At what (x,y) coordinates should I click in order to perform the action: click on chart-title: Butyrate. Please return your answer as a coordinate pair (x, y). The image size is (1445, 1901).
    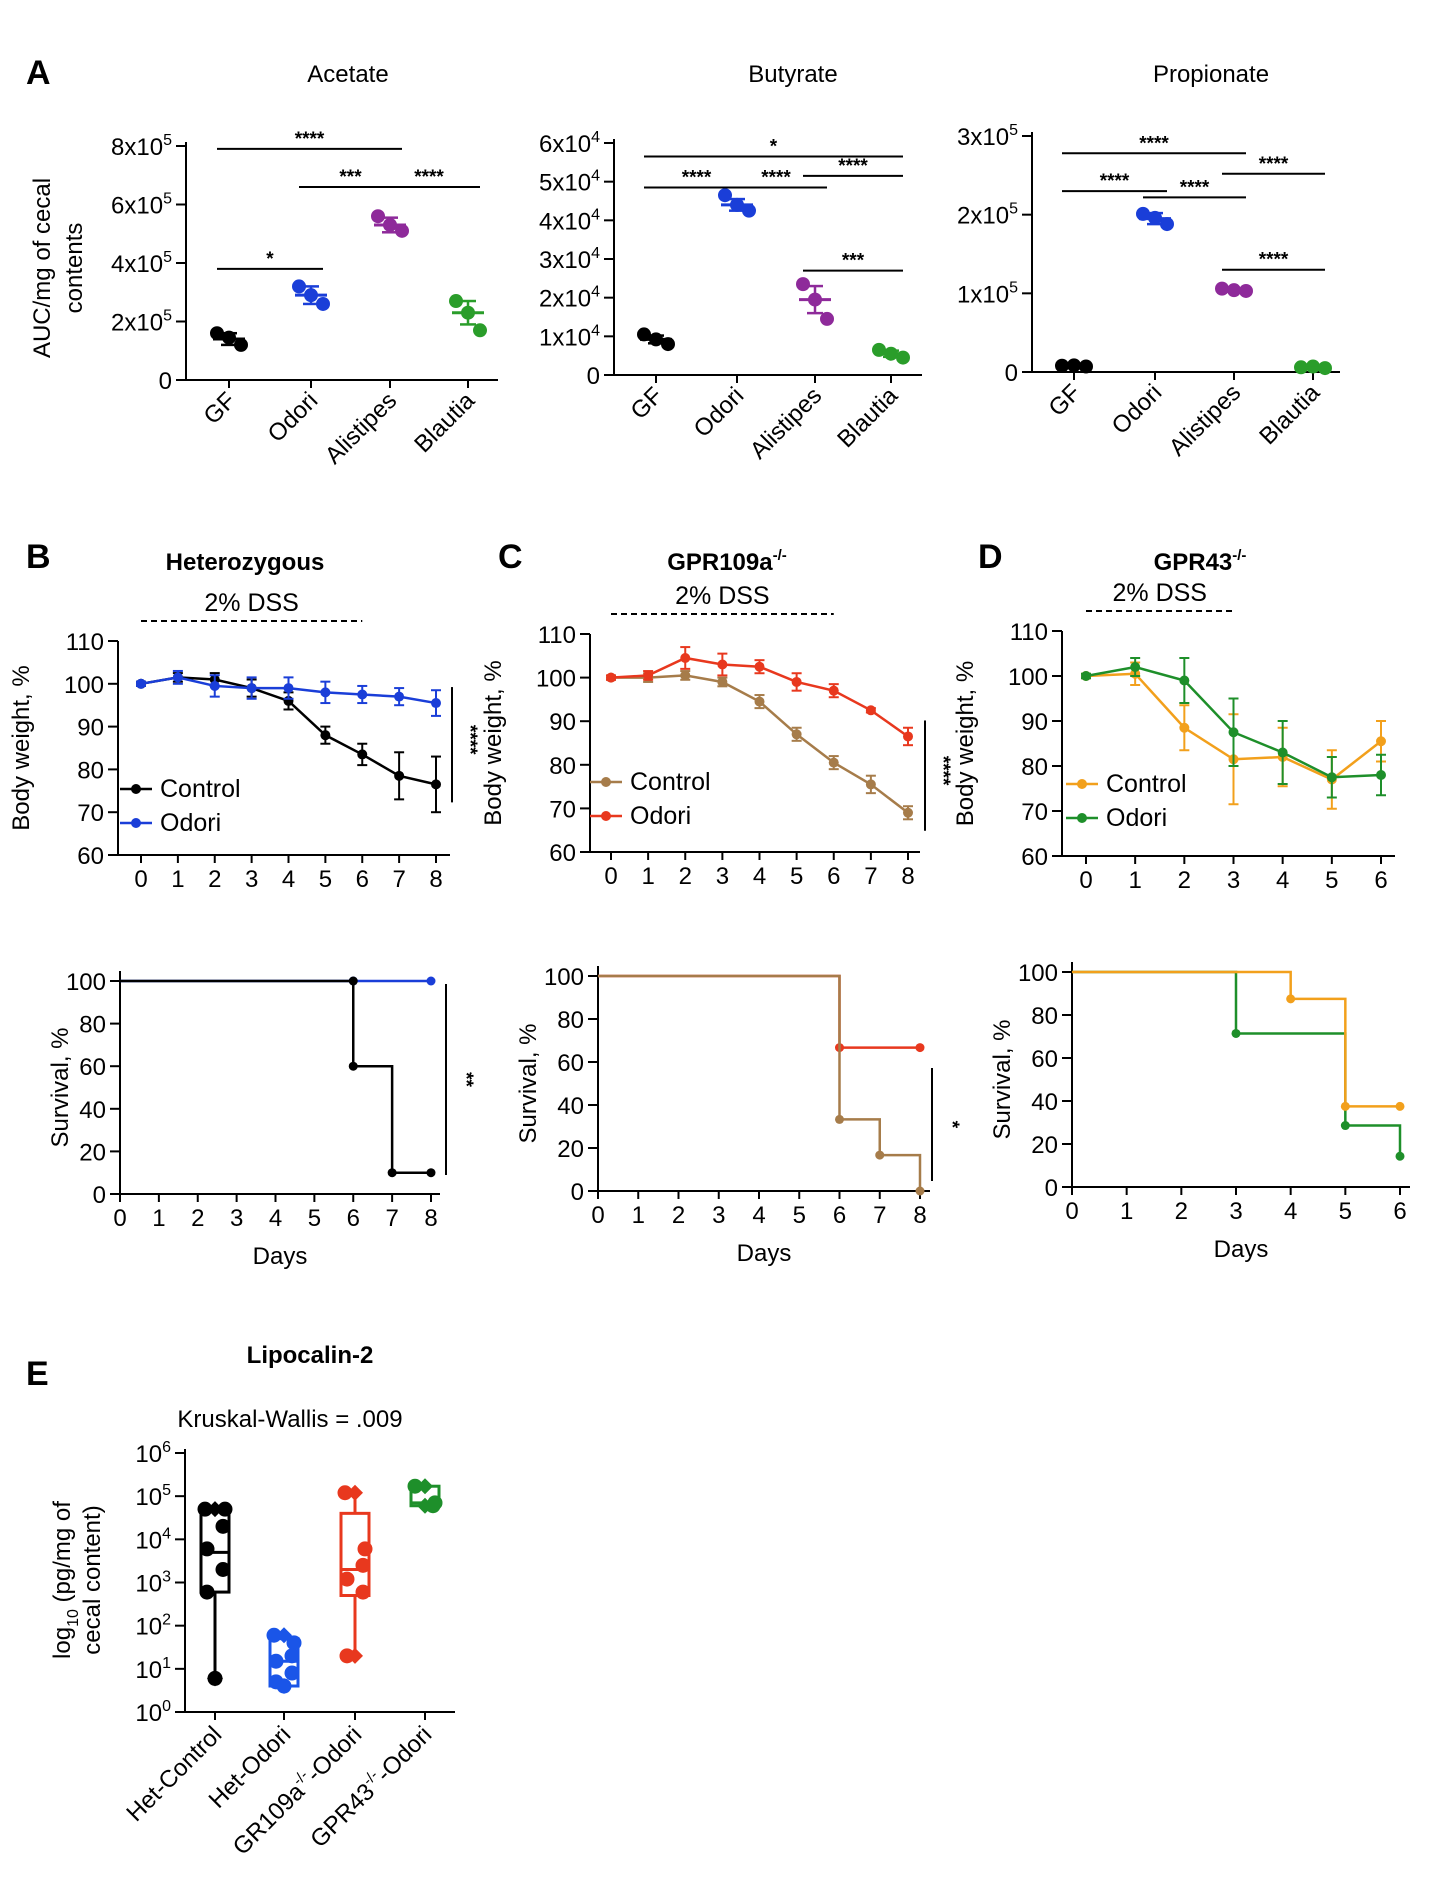
    Looking at the image, I should click on (792, 74).